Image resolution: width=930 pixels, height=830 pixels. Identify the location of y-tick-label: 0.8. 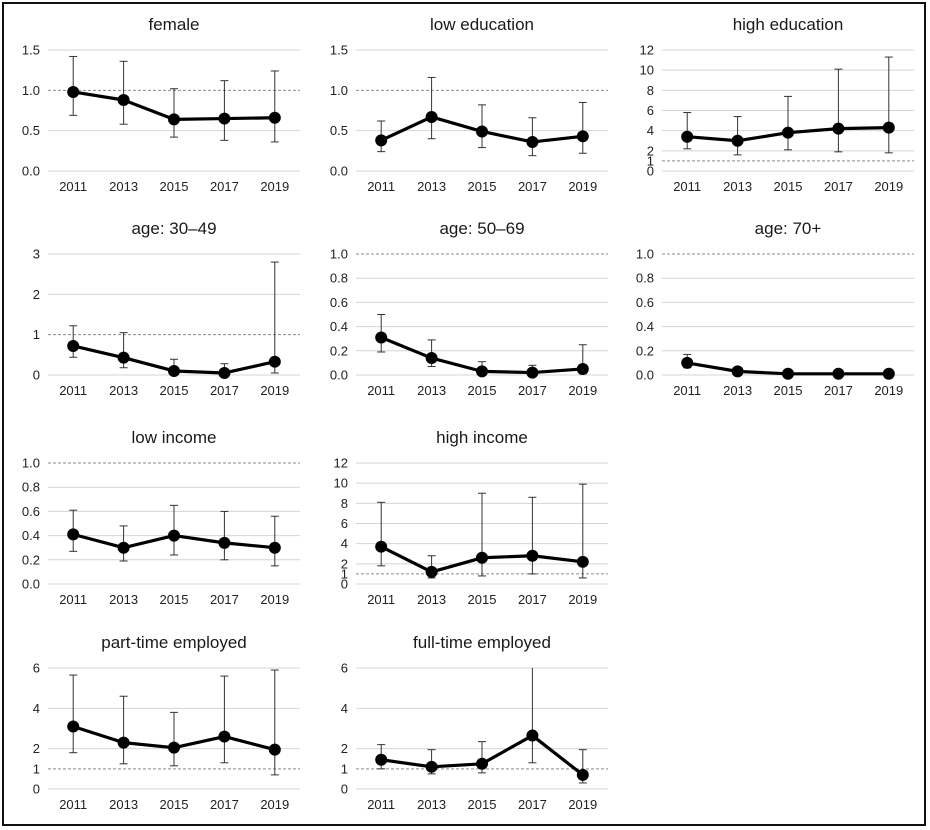
(31, 487).